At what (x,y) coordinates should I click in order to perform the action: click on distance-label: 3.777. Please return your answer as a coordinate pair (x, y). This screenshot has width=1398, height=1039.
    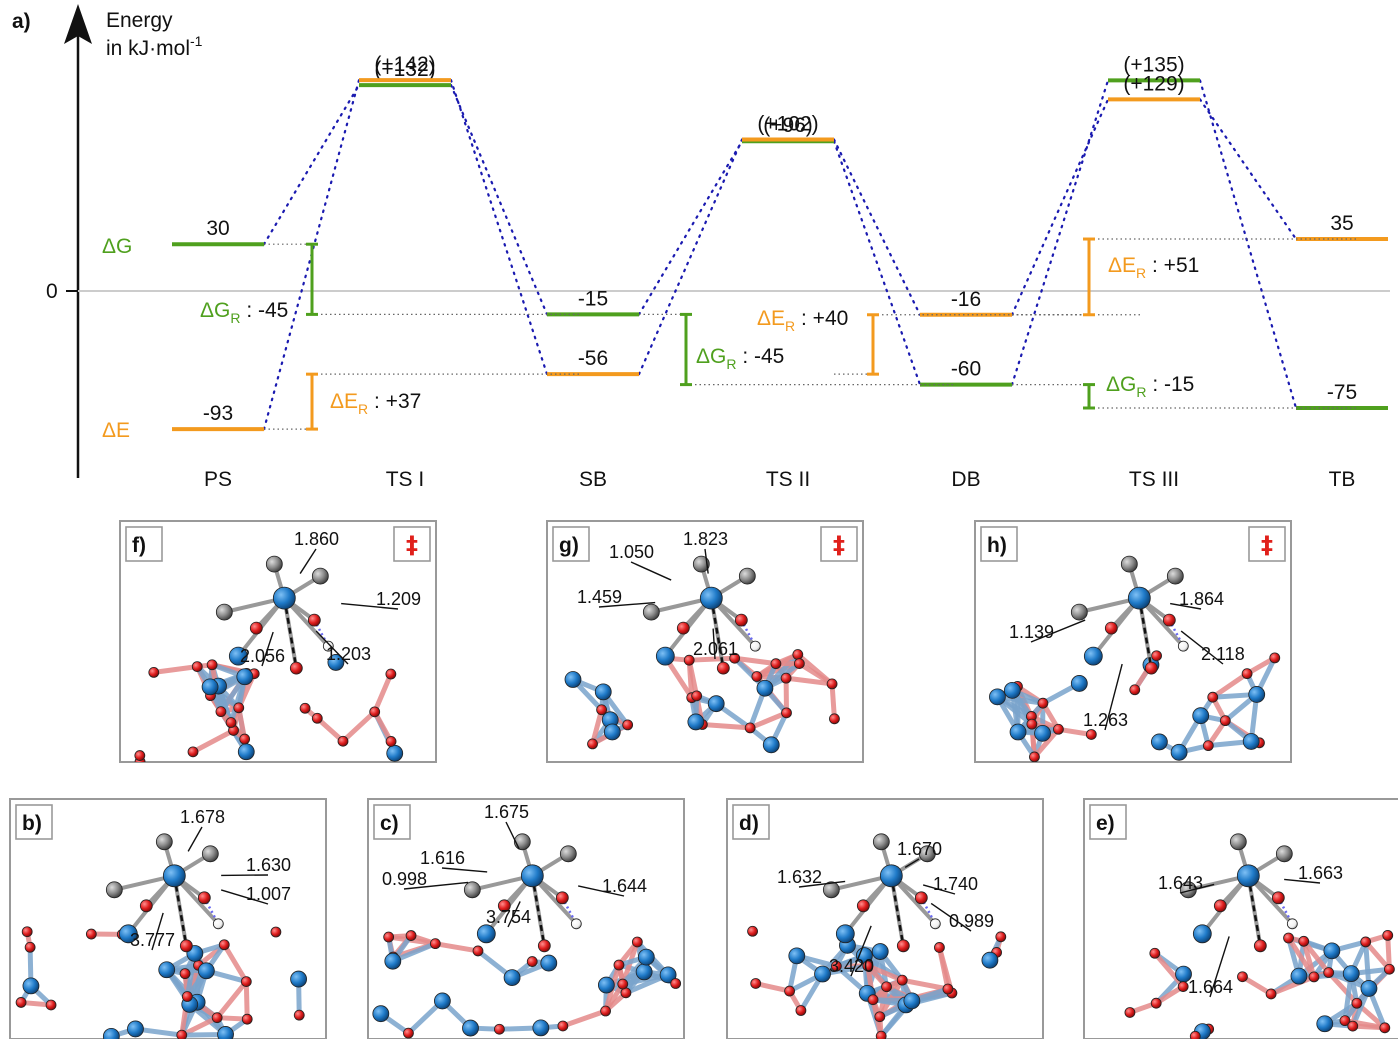
    Looking at the image, I should click on (152, 940).